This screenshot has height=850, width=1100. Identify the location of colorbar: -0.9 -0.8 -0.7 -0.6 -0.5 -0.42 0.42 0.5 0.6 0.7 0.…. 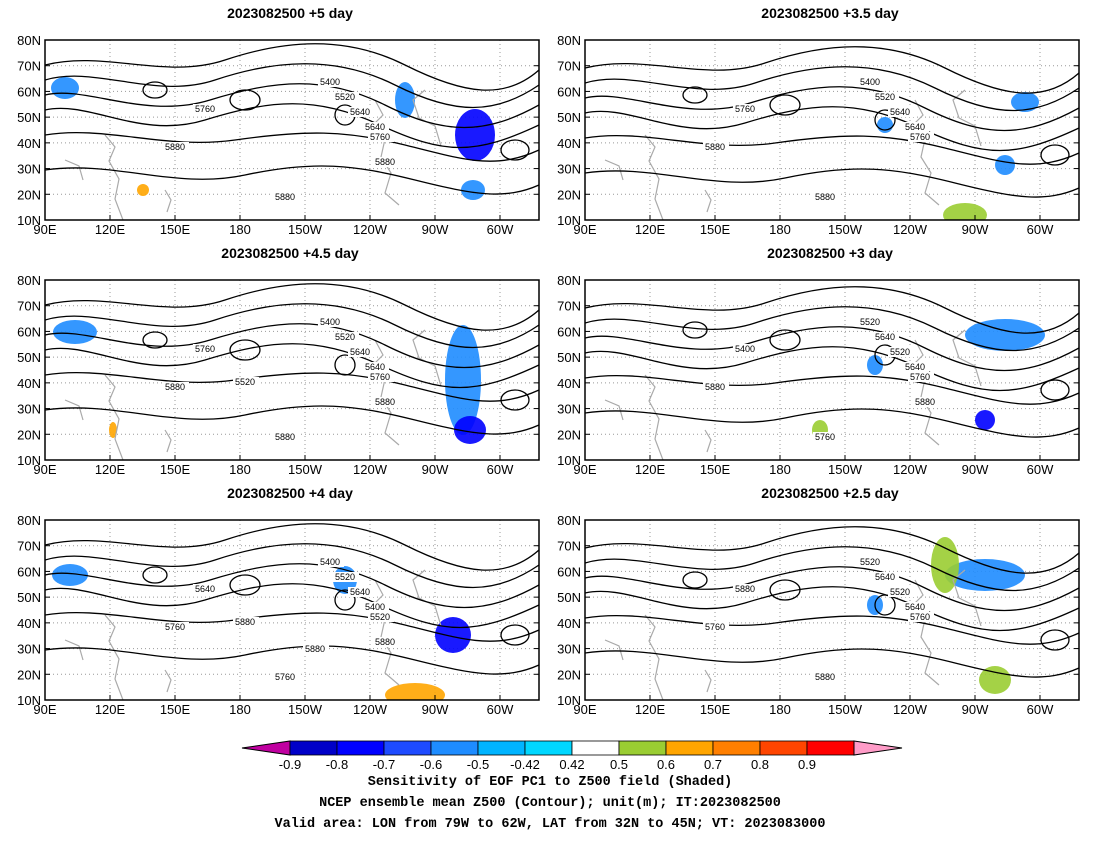
(572, 756).